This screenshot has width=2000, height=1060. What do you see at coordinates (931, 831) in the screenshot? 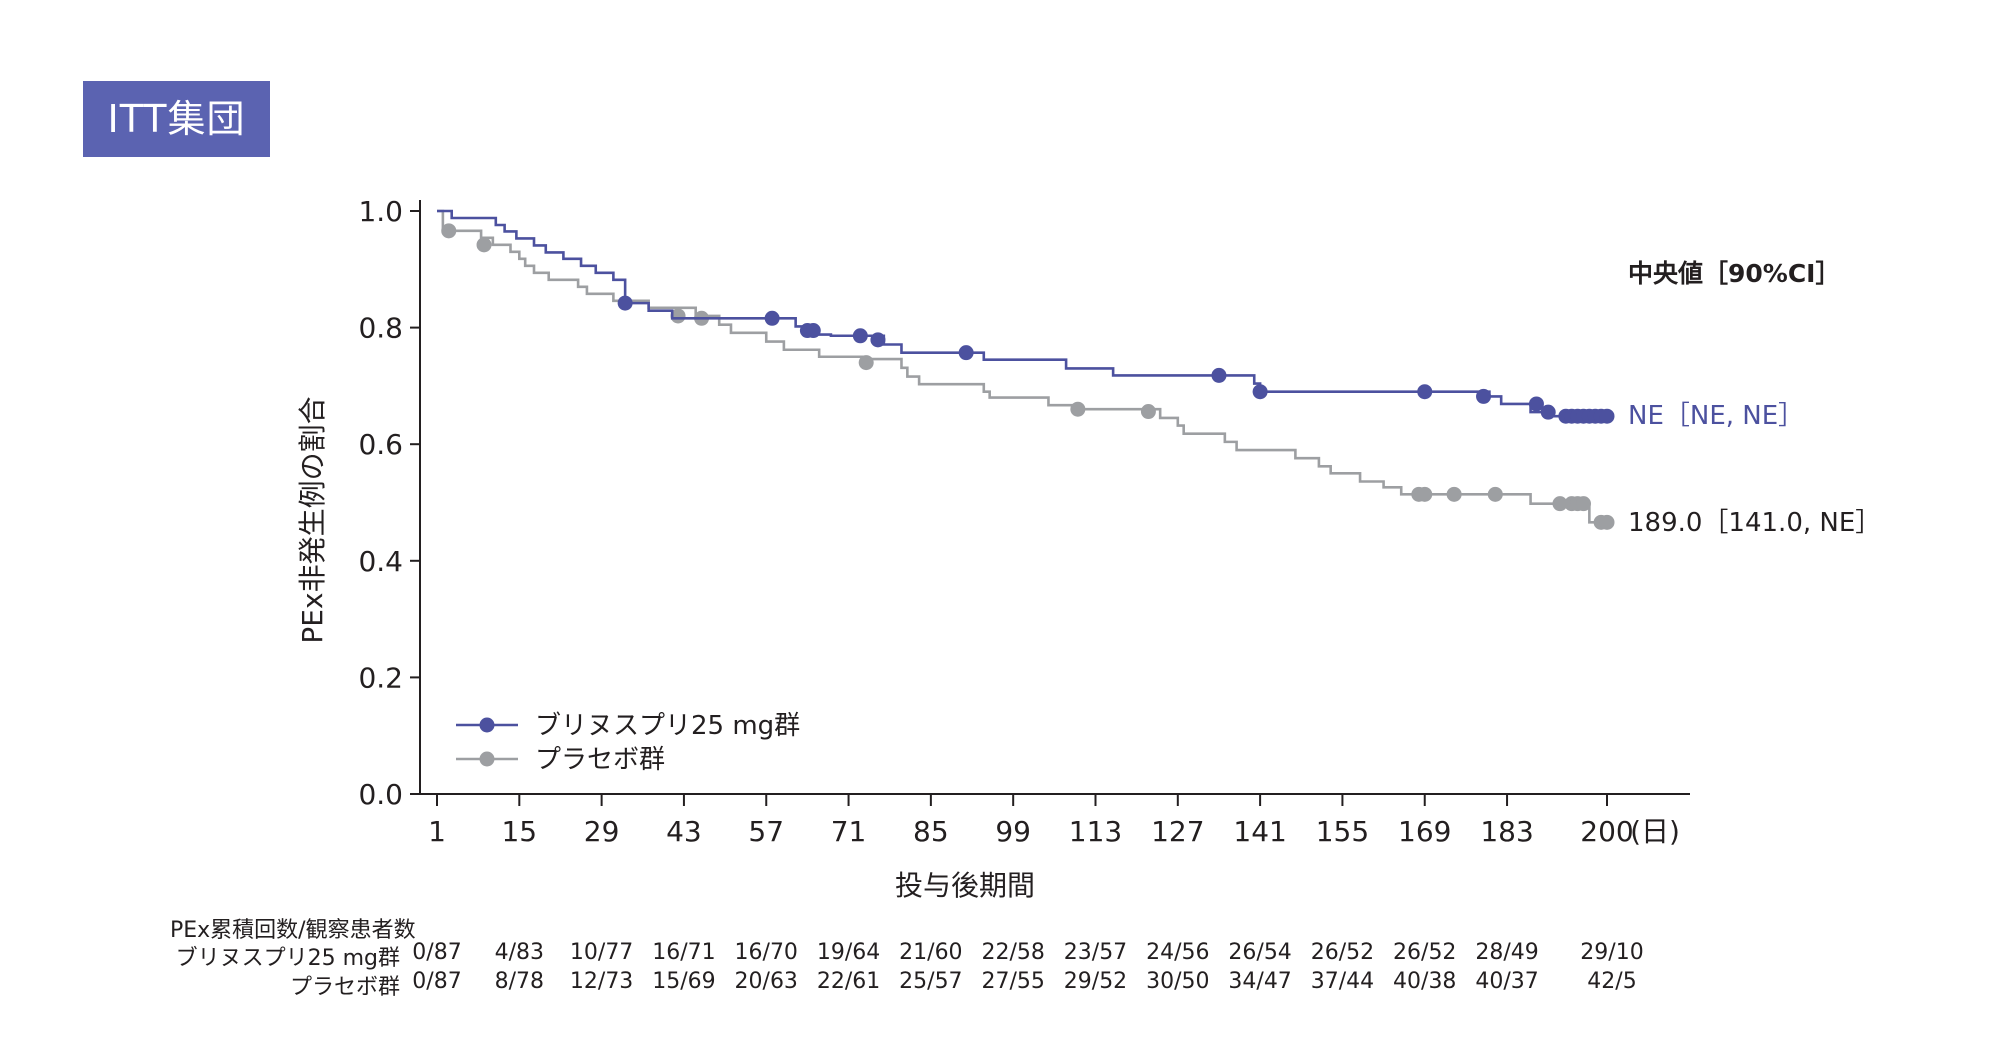
I see `x-tick-label: 85` at bounding box center [931, 831].